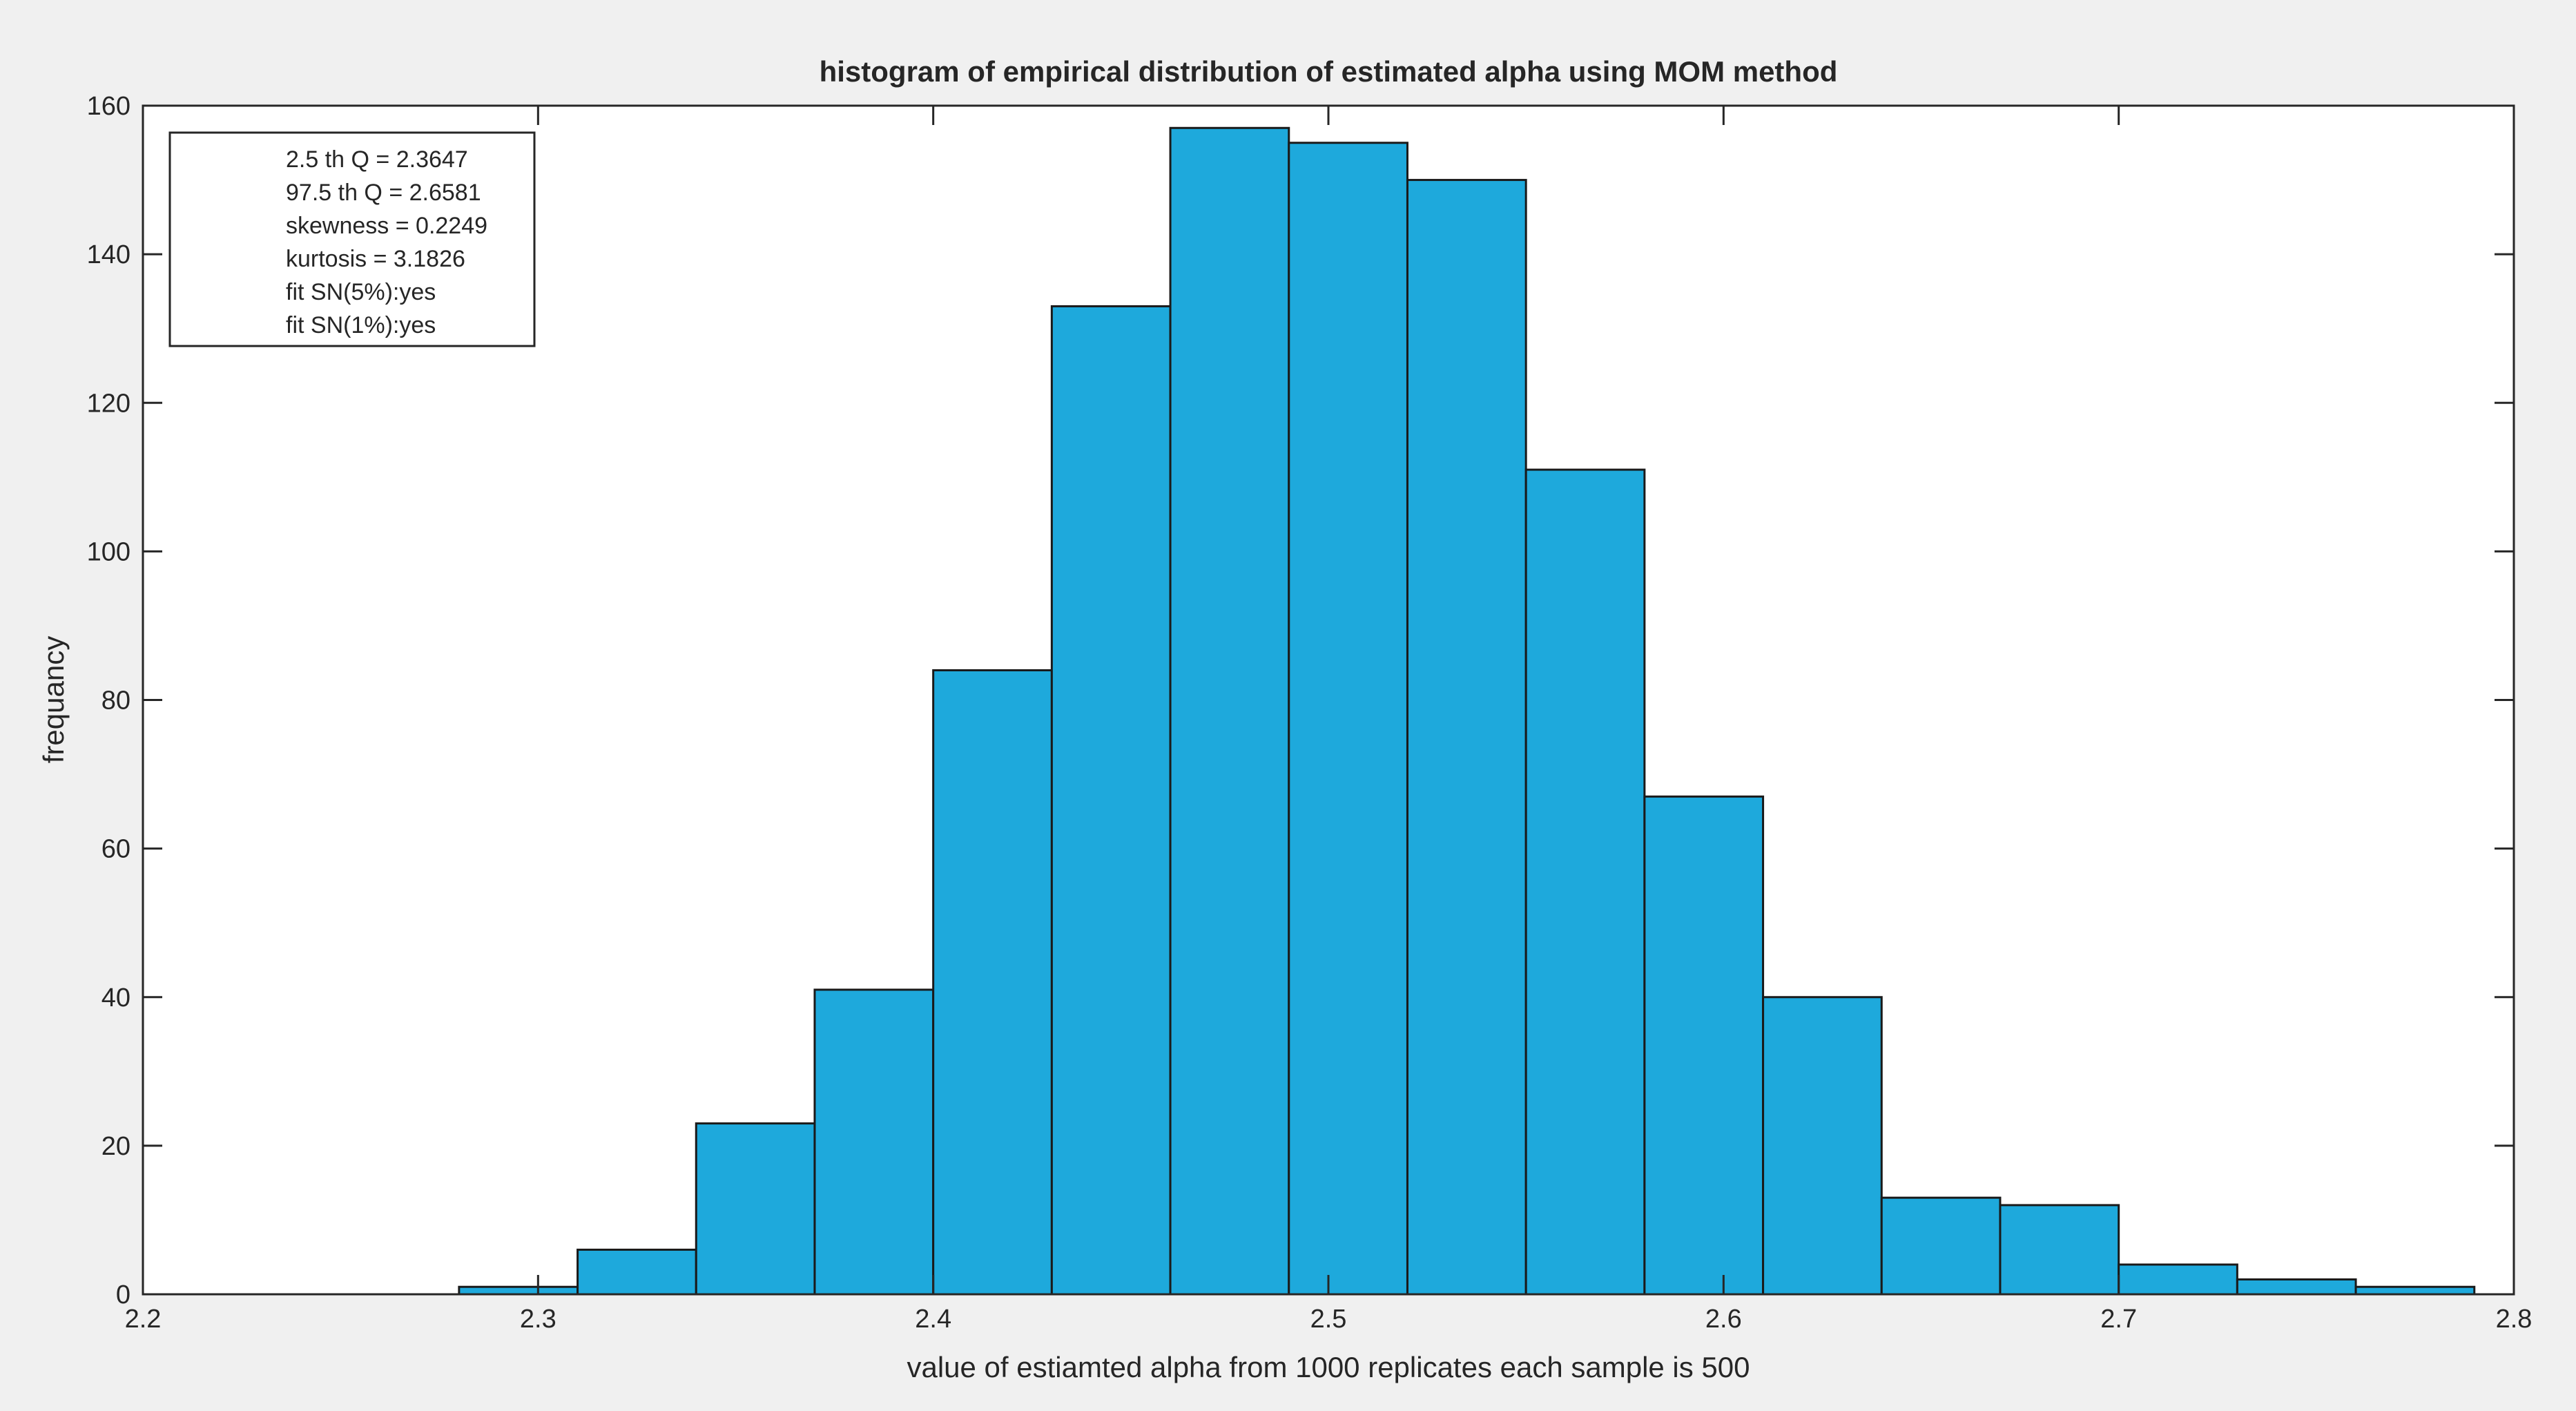 The width and height of the screenshot is (2576, 1411). What do you see at coordinates (109, 255) in the screenshot?
I see `y-tick-label: 140` at bounding box center [109, 255].